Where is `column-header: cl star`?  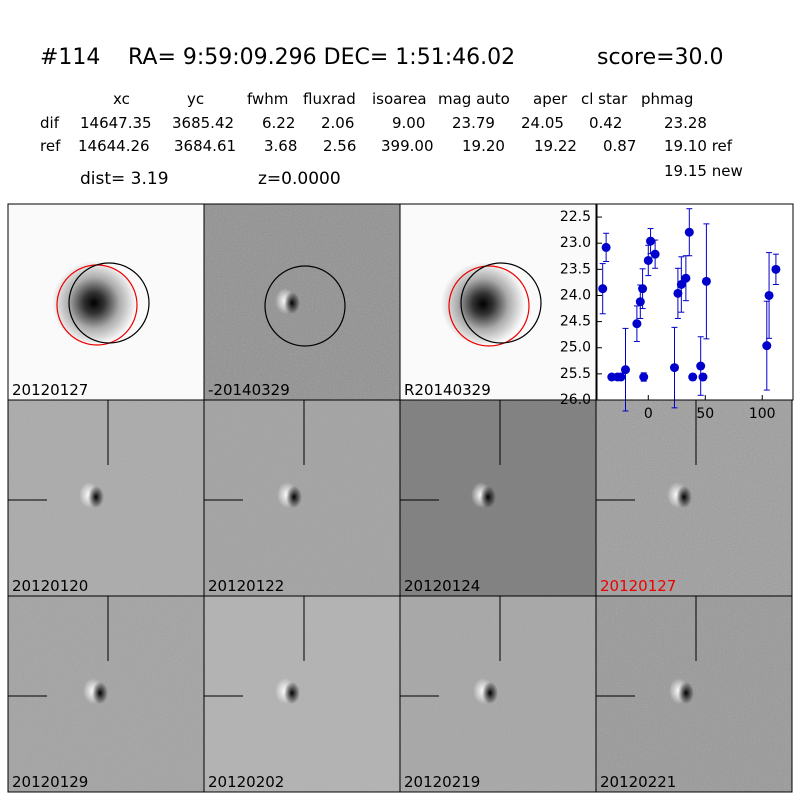 column-header: cl star is located at coordinates (604, 99).